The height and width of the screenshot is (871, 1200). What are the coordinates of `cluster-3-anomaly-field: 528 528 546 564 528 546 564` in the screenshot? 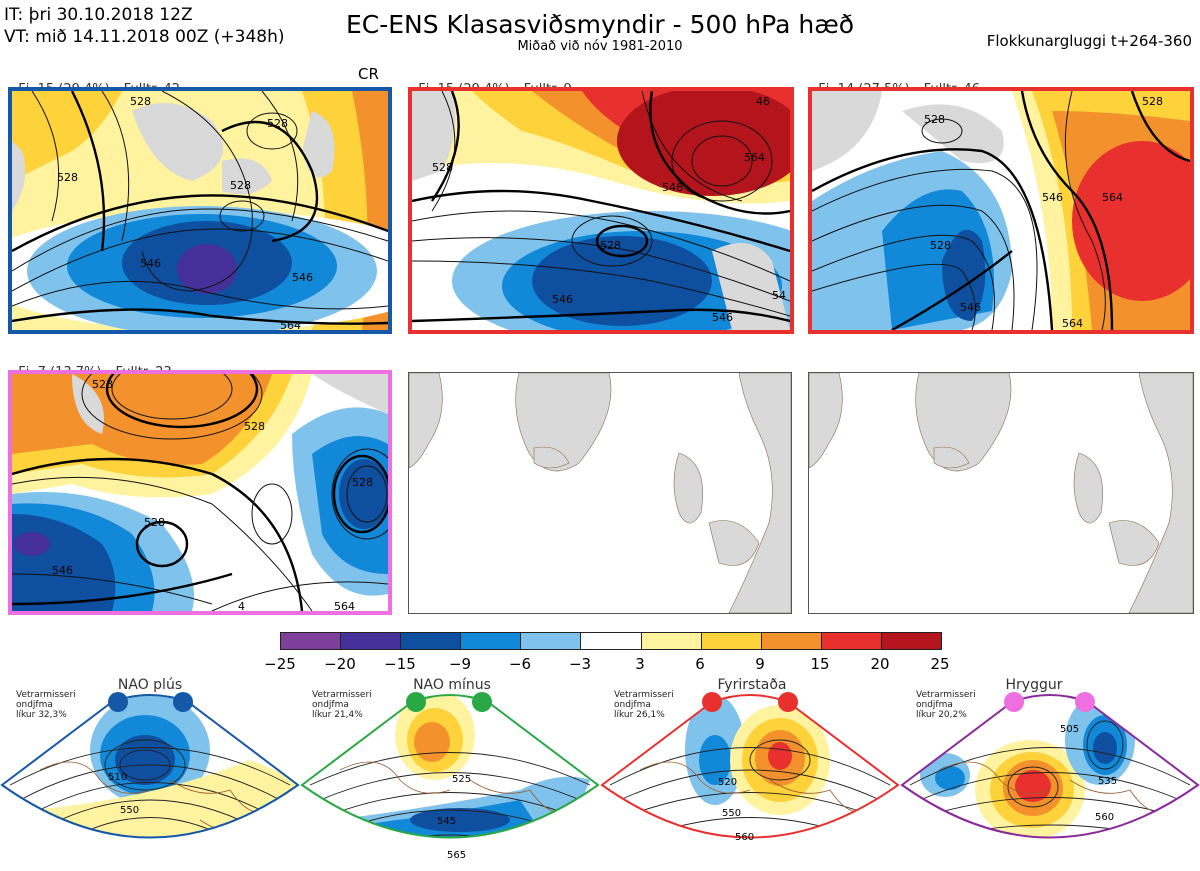 It's located at (1001, 210).